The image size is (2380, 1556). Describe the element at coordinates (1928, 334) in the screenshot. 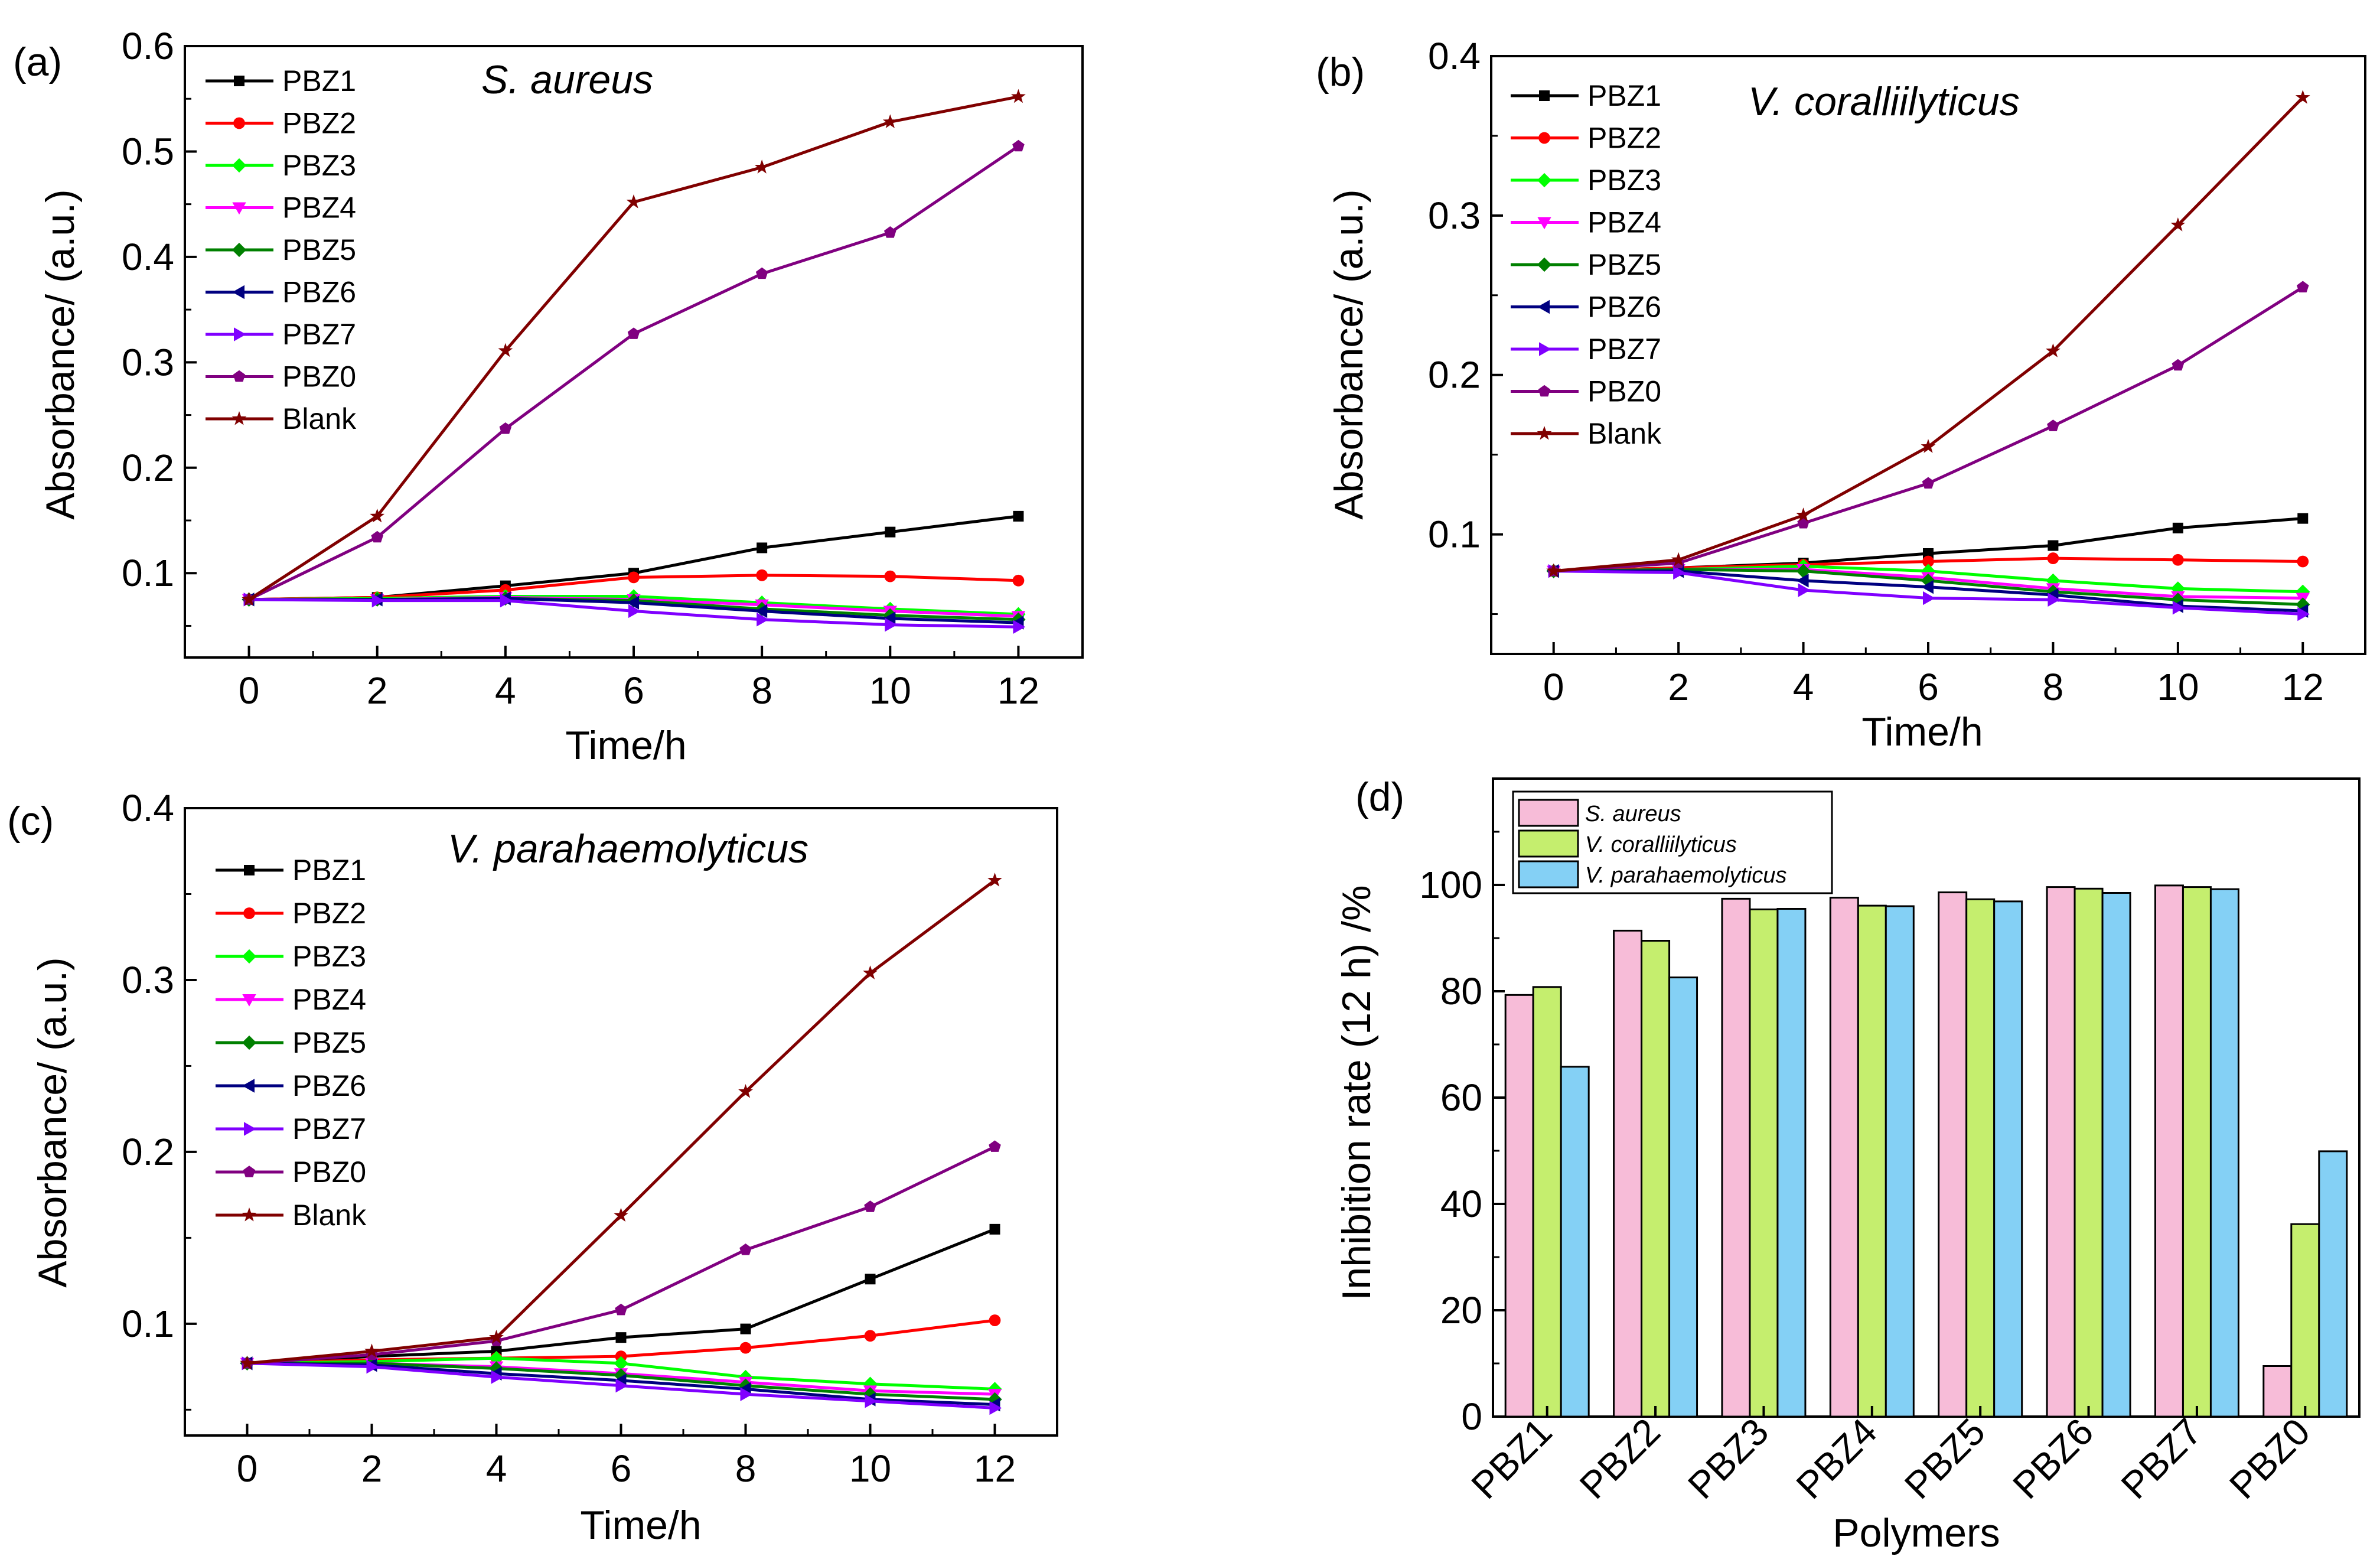

I see `series-line-blank` at that location.